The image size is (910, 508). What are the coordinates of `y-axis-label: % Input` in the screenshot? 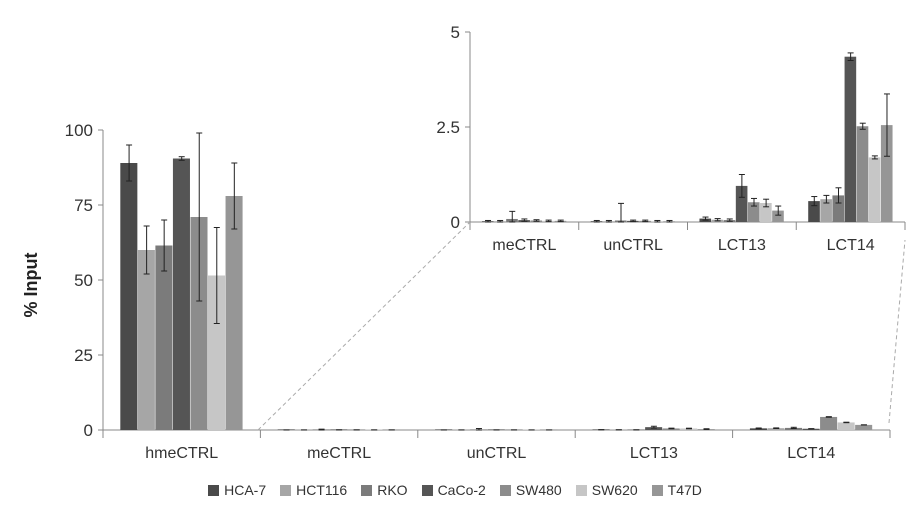 It's located at (31, 285).